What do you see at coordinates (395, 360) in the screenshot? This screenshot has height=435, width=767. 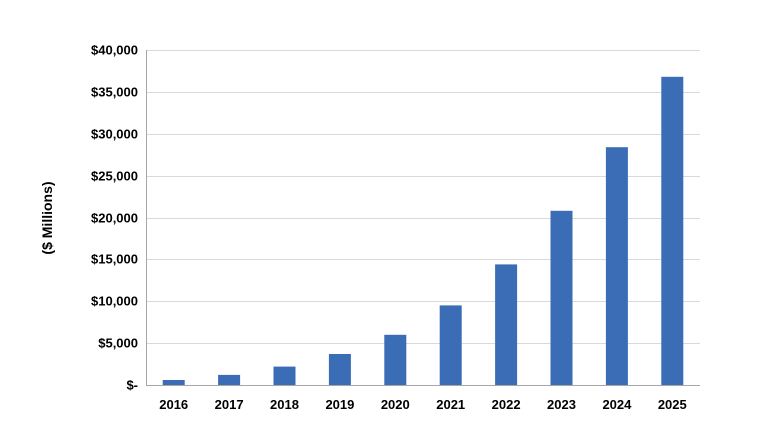 I see `bar-2020` at bounding box center [395, 360].